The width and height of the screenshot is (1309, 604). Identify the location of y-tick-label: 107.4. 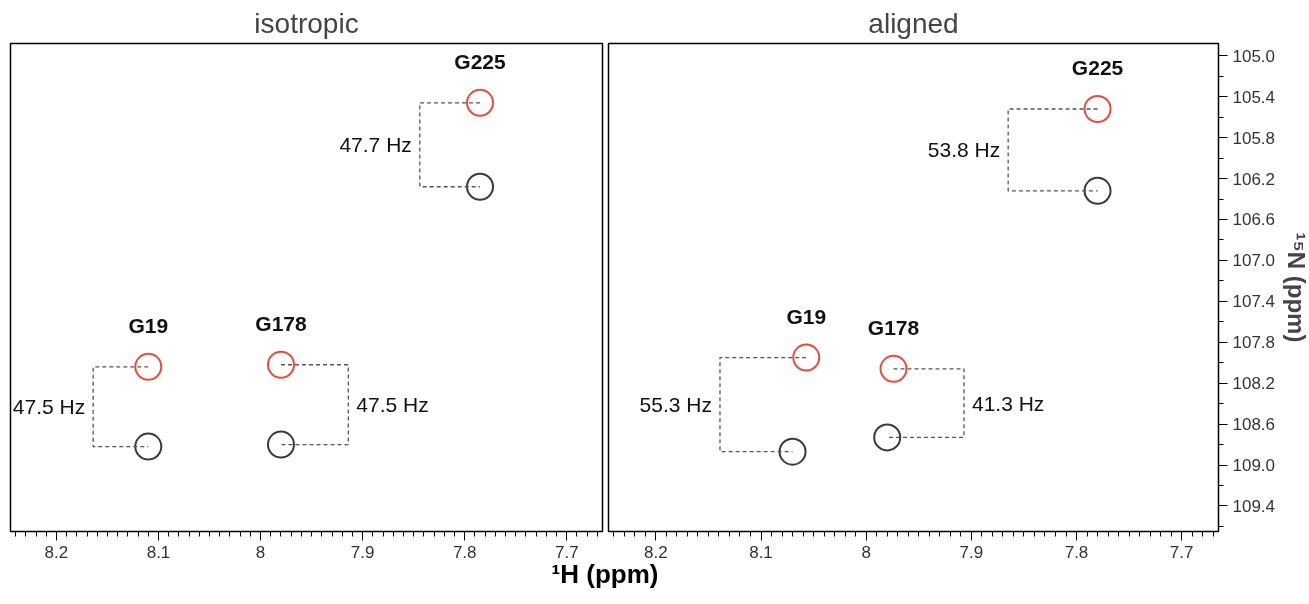
(1254, 302).